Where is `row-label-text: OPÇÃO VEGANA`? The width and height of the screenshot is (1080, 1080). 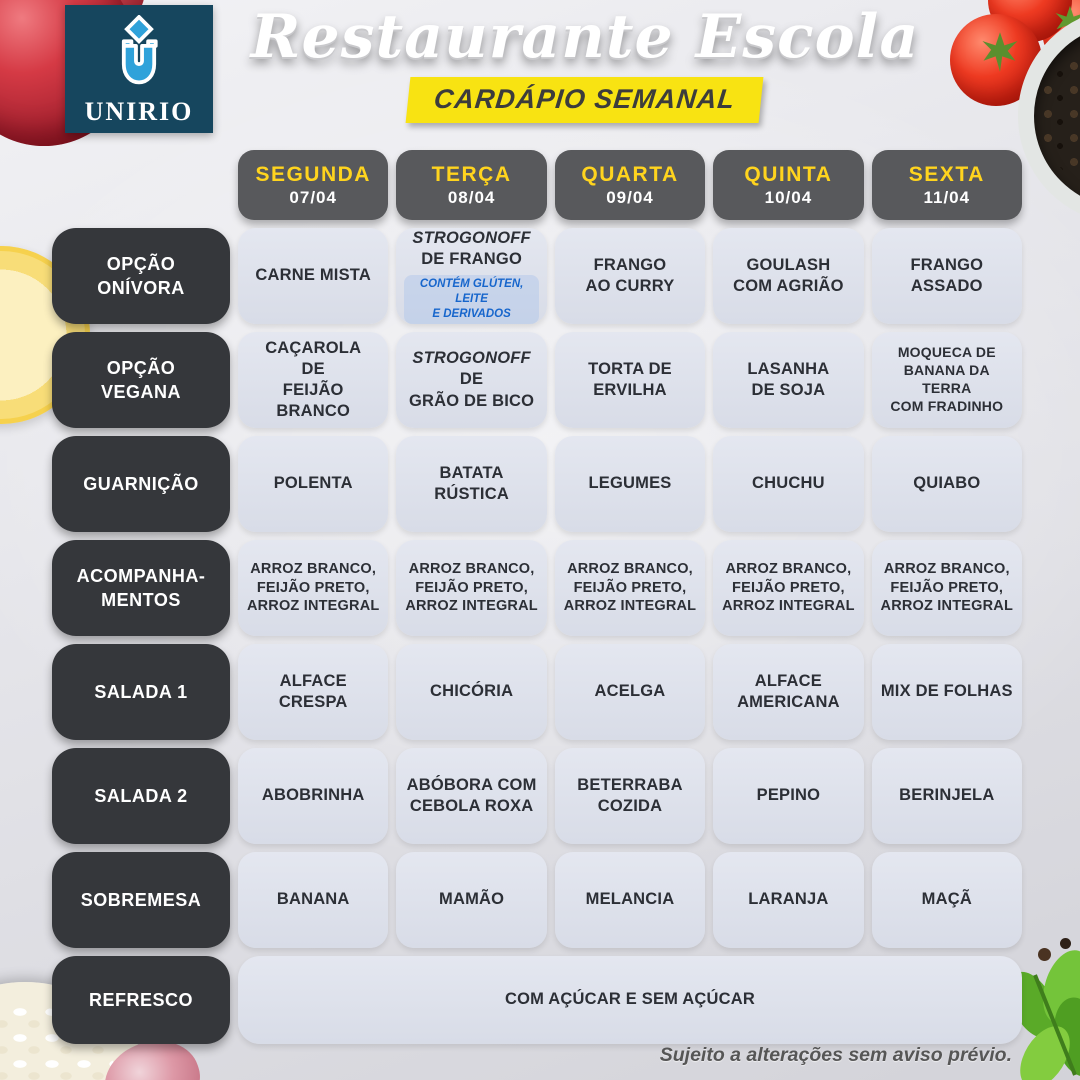
row-label-text: OPÇÃO VEGANA is located at coordinates (140, 379).